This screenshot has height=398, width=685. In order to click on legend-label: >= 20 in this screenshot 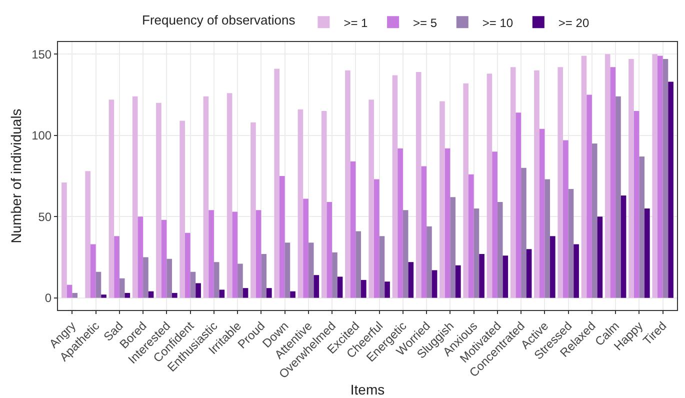, I will do `click(574, 23)`.